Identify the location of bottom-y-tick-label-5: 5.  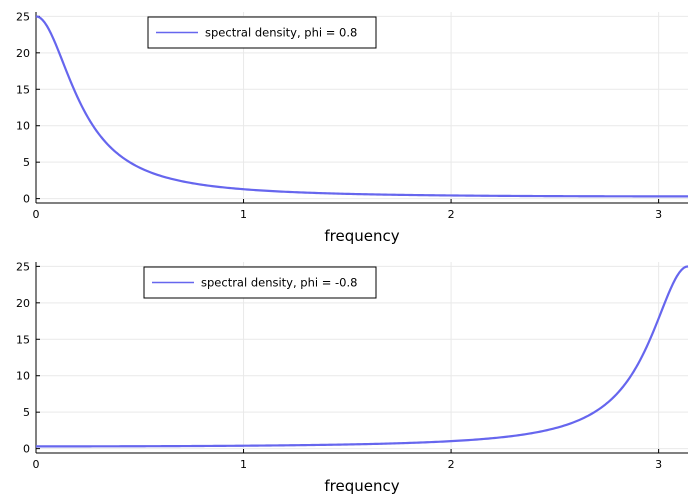
(26, 412).